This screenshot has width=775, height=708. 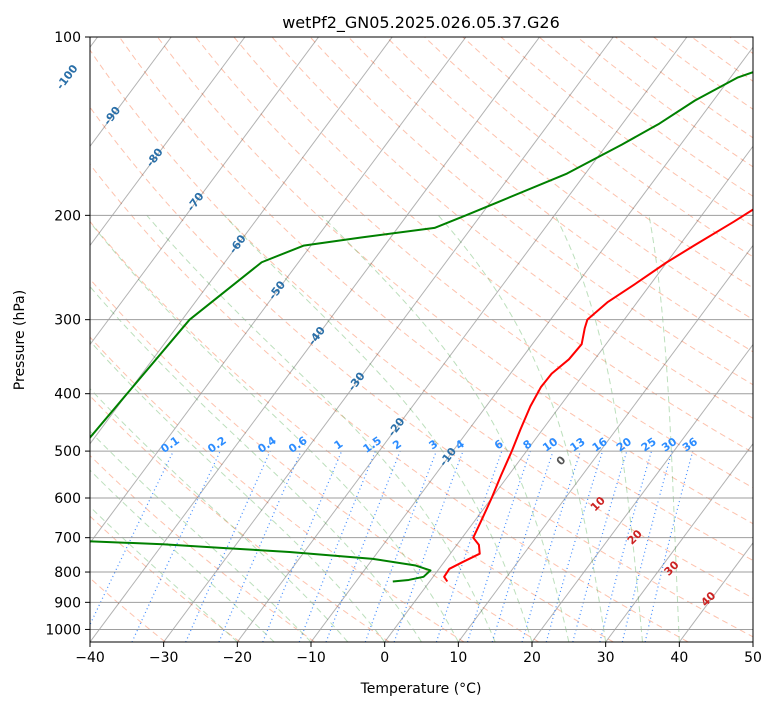 I want to click on y-tick-label: 200, so click(x=67, y=216).